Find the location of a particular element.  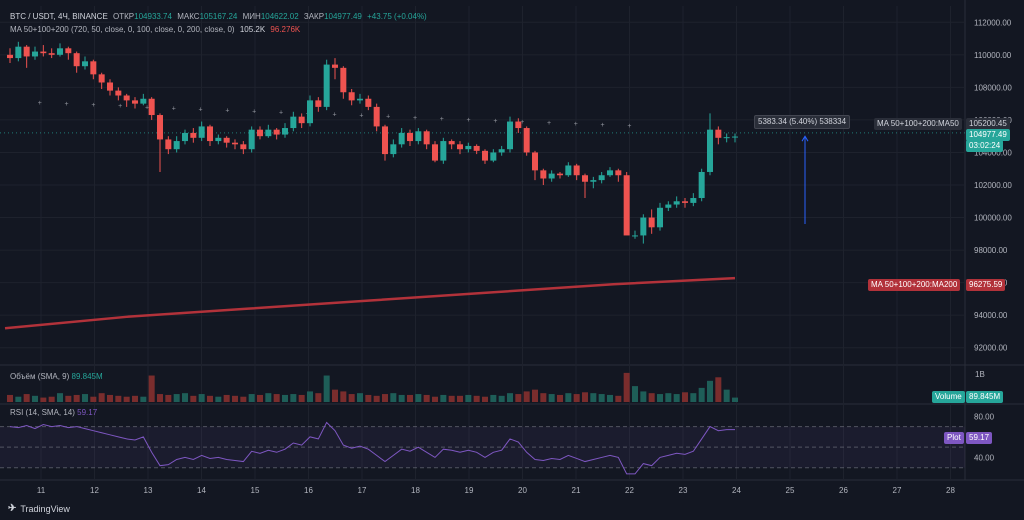

rsi-label: RSI (14, SMA, 14) is located at coordinates (42, 412).